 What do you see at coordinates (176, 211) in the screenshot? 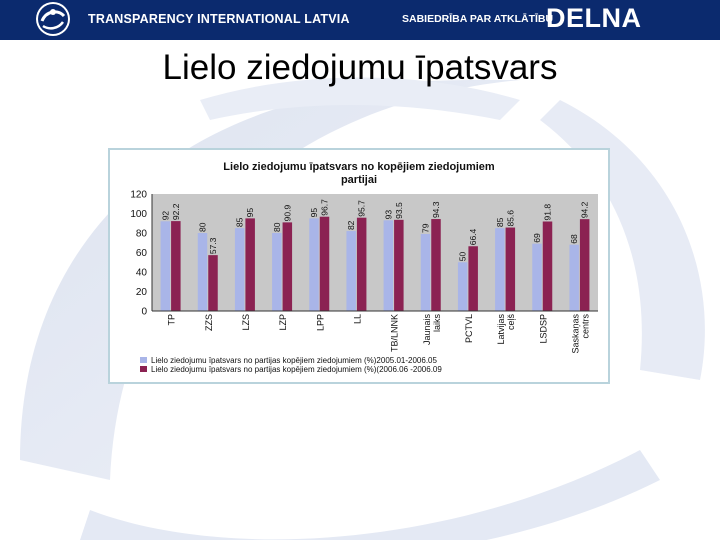
I see `data-label: 92.2` at bounding box center [176, 211].